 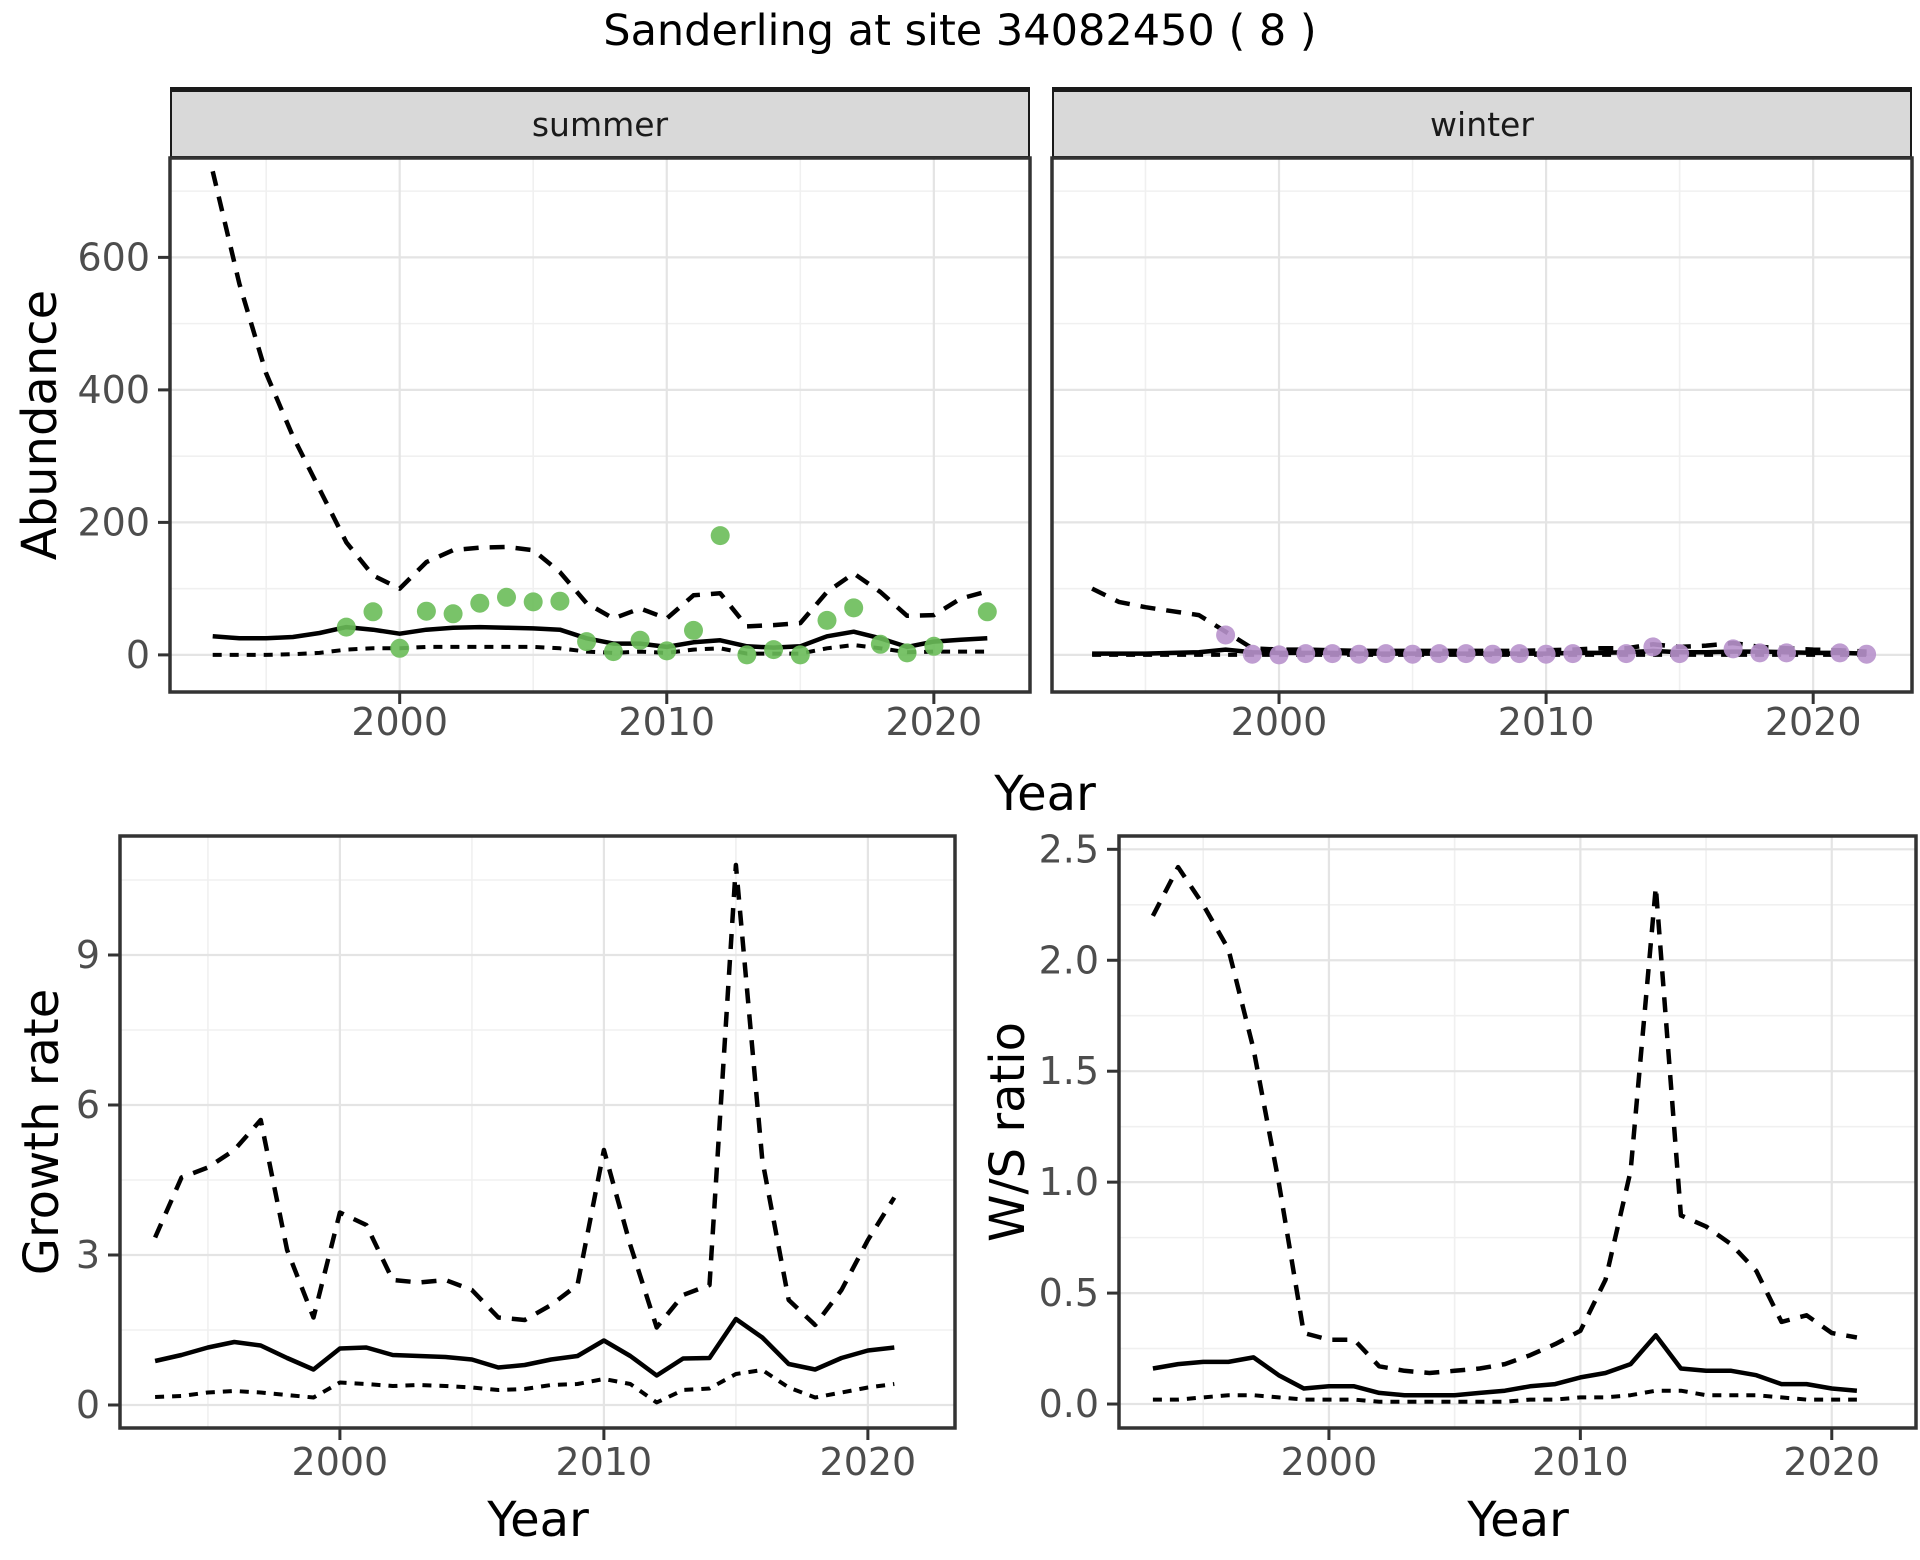 What do you see at coordinates (1518, 1520) in the screenshot?
I see `x-axis-title-year-ws: Year` at bounding box center [1518, 1520].